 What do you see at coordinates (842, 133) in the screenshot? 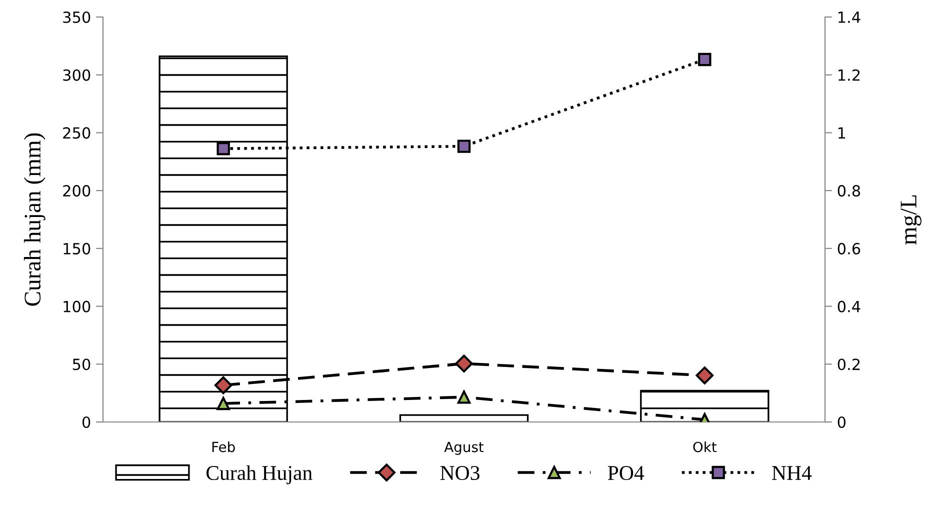
I see `y2-tick-label: 1` at bounding box center [842, 133].